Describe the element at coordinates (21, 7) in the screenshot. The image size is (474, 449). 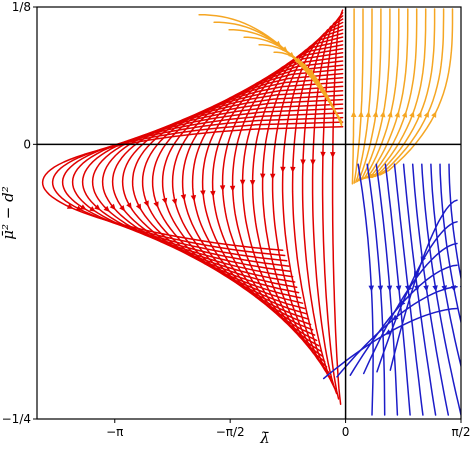
I see `y-tick-label: 1/8` at that location.